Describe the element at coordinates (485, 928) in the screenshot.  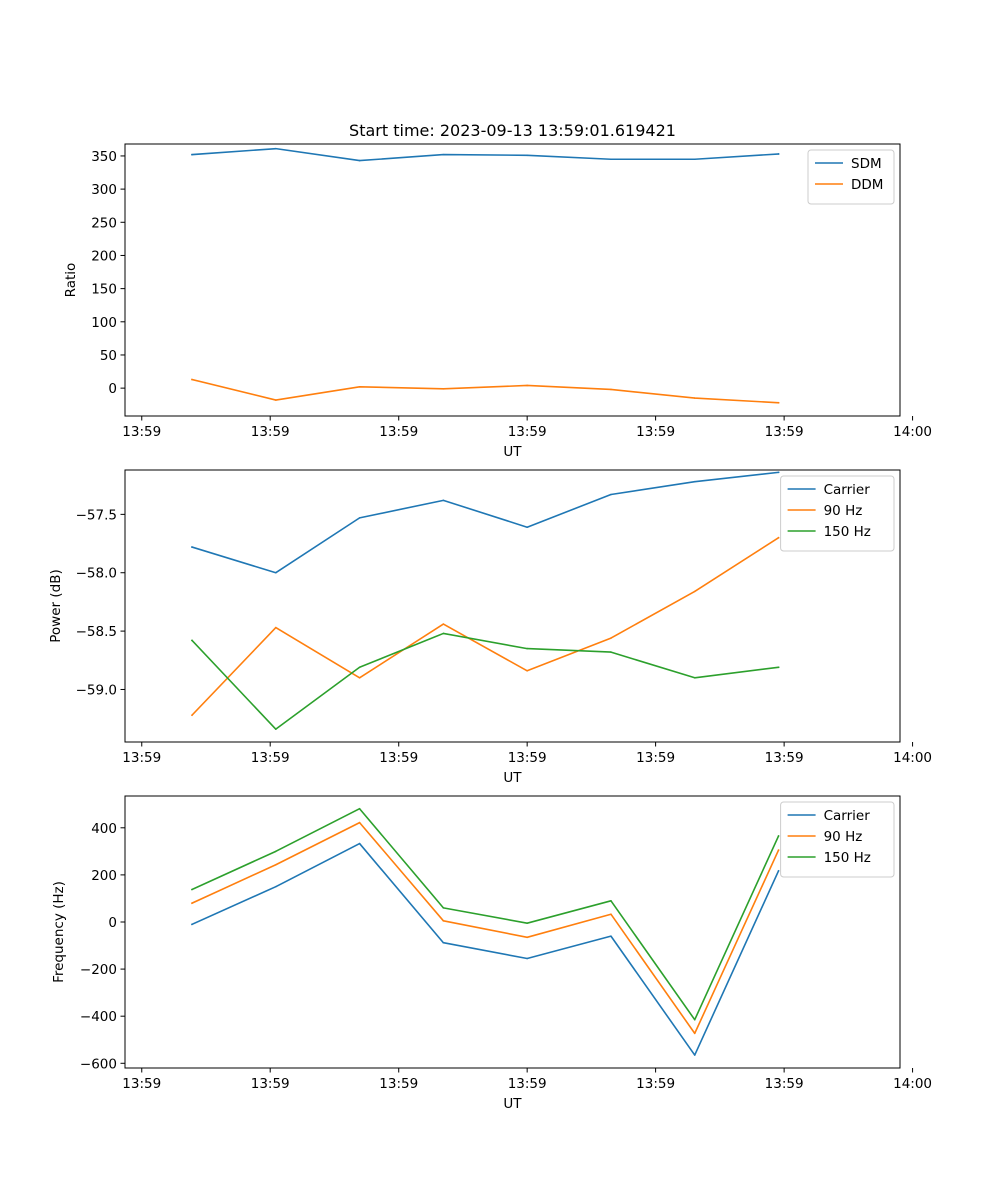
I see `series-line-90-hz` at that location.